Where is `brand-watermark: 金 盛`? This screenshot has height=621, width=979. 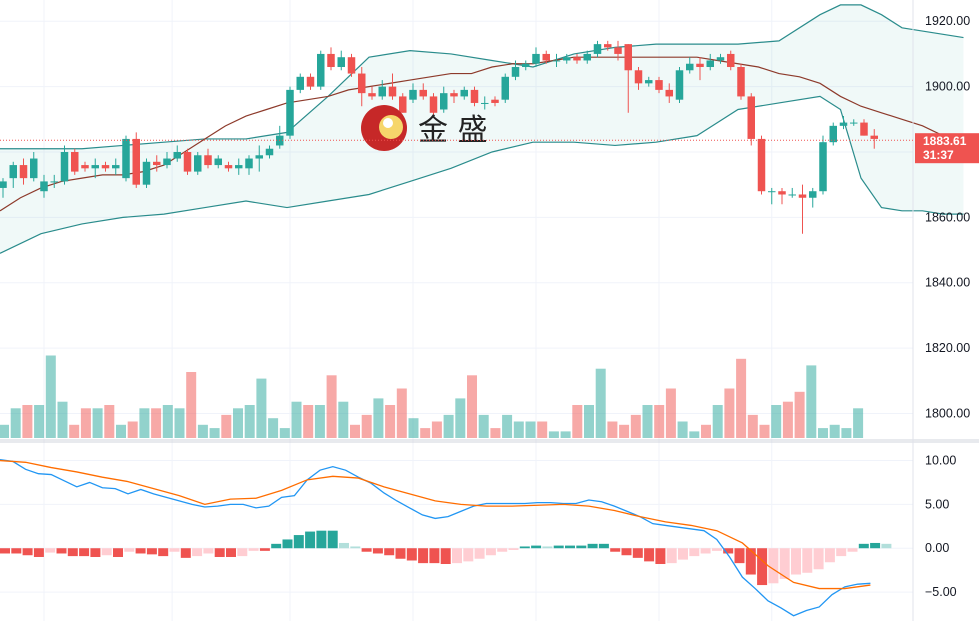 brand-watermark: 金 盛 is located at coordinates (424, 128).